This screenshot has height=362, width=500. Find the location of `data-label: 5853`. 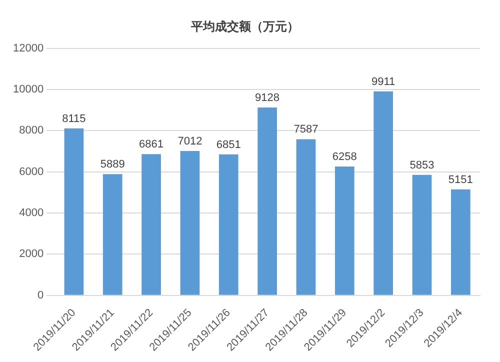

data-label: 5853 is located at coordinates (422, 165).